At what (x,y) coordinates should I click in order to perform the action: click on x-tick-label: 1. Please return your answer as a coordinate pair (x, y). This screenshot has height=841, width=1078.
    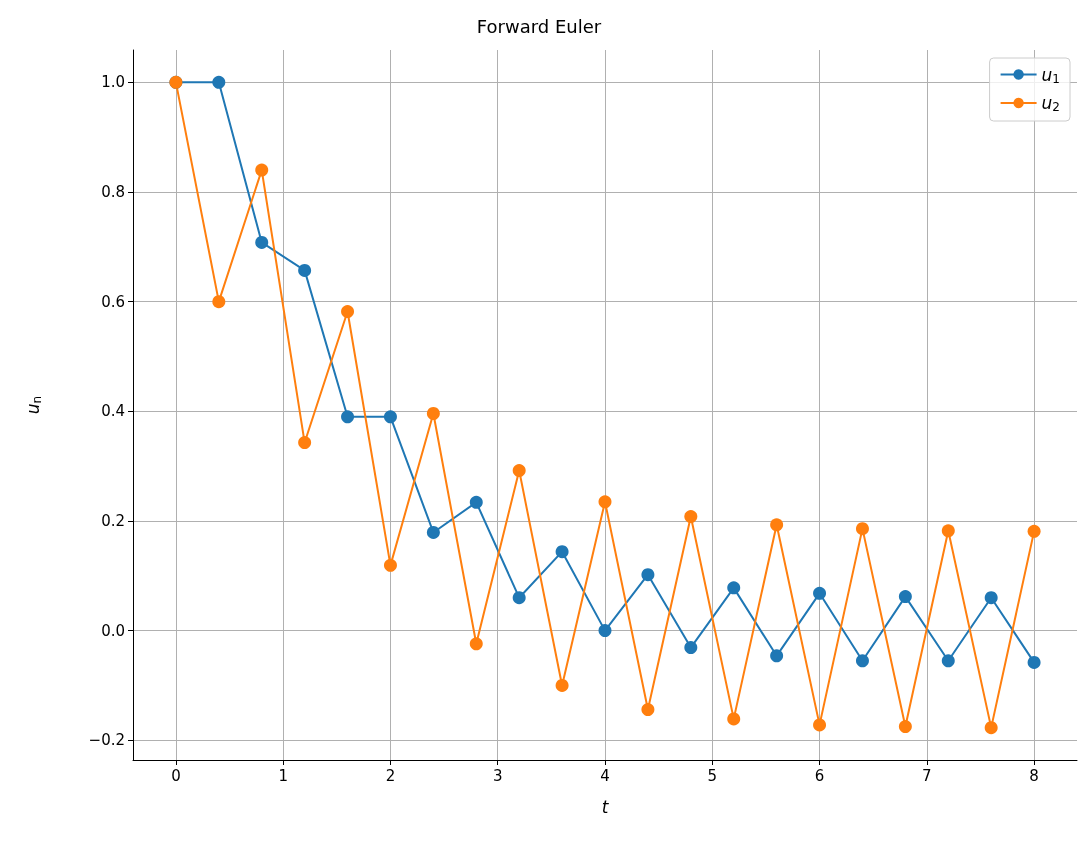
    Looking at the image, I should click on (283, 775).